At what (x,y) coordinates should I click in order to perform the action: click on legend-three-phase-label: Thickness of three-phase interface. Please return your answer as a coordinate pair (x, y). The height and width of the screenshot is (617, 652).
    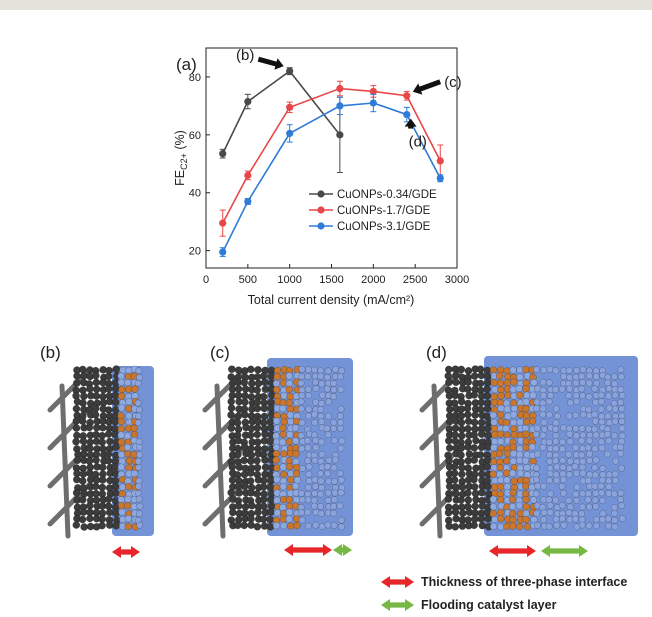
    Looking at the image, I should click on (524, 582).